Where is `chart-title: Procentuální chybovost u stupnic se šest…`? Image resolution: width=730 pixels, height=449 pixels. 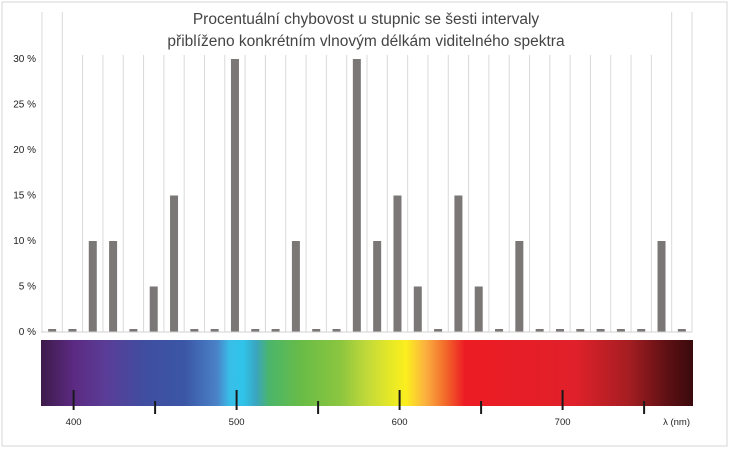
chart-title: Procentuální chybovost u stupnic se šest… is located at coordinates (366, 19).